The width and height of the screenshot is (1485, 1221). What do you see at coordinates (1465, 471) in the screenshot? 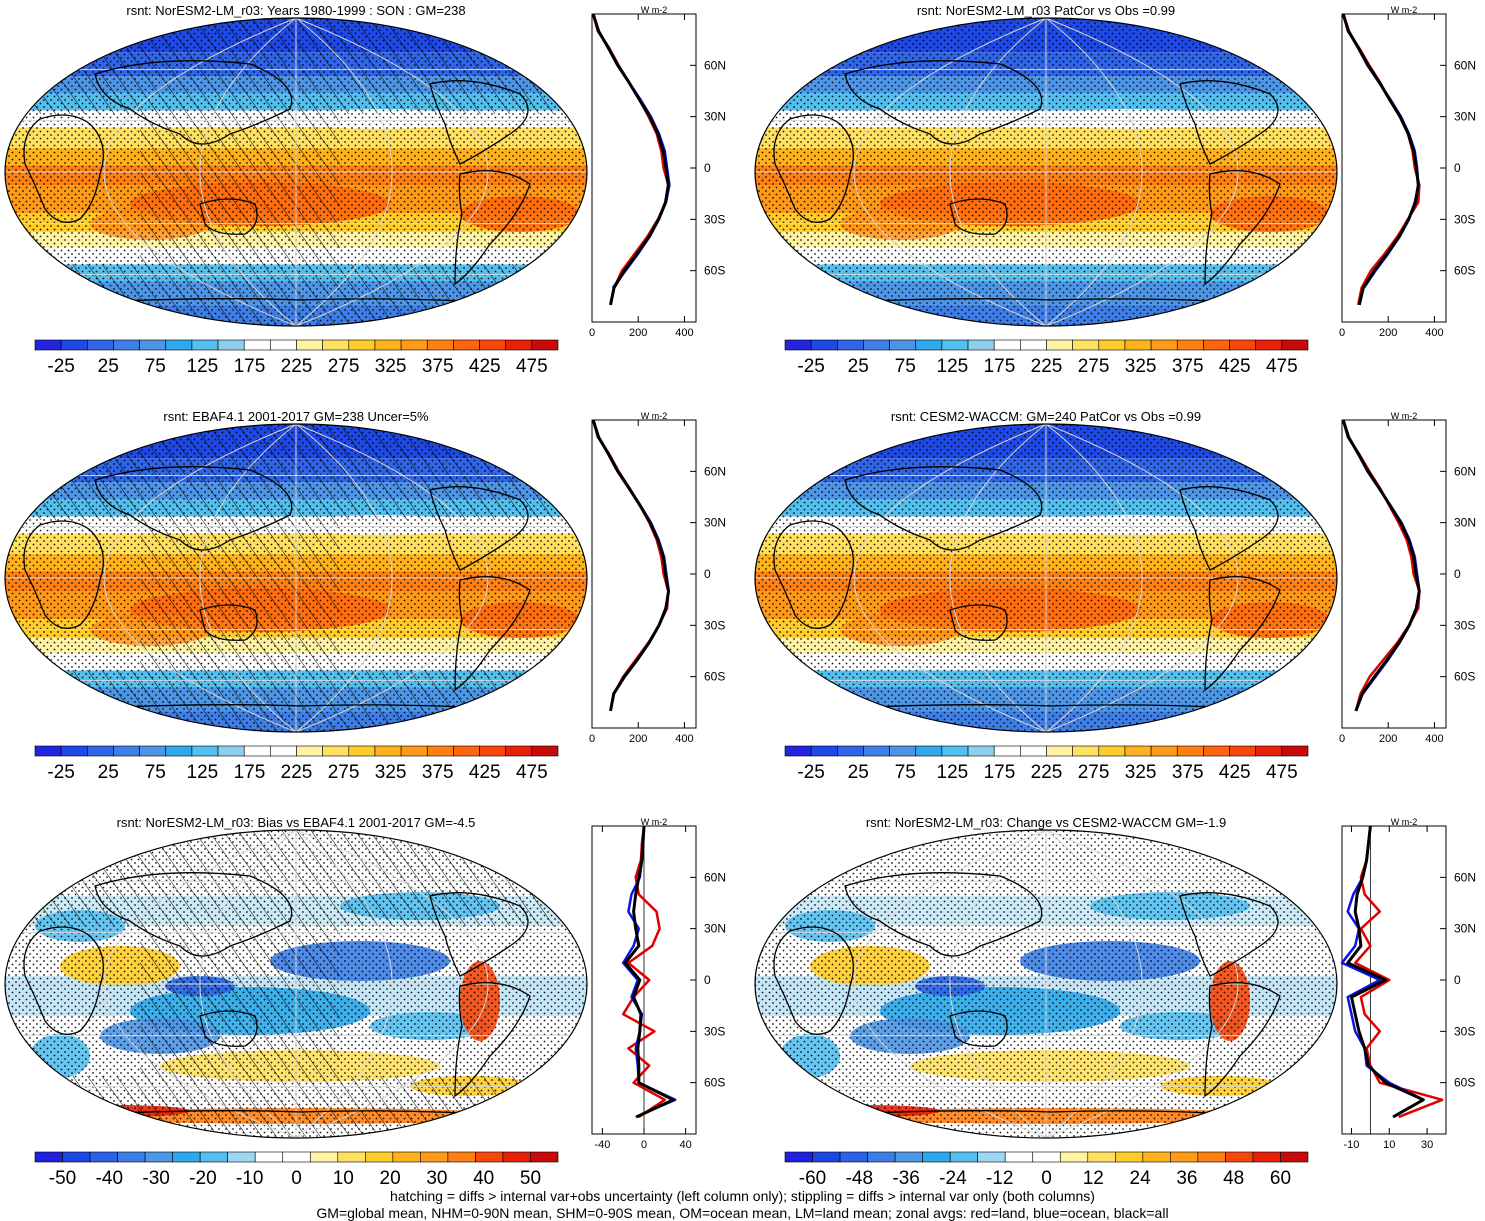
I see `zonal-lat-label: 60N` at bounding box center [1465, 471].